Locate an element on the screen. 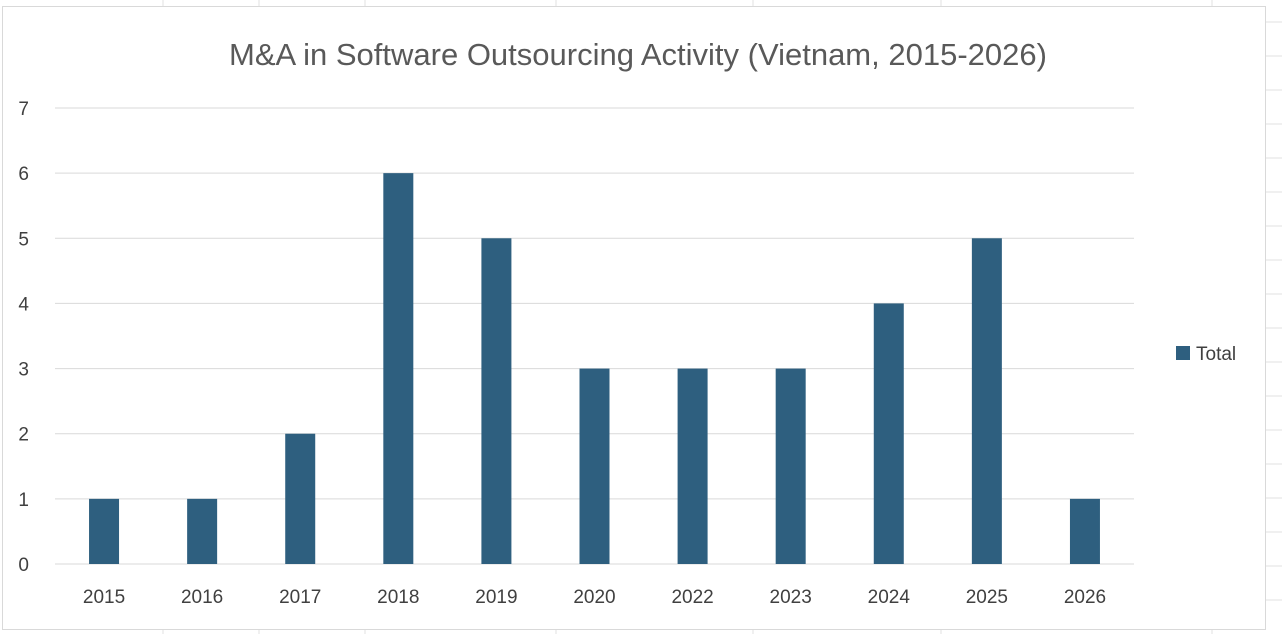 This screenshot has width=1282, height=634. x-tick-label: 2023 is located at coordinates (791, 597).